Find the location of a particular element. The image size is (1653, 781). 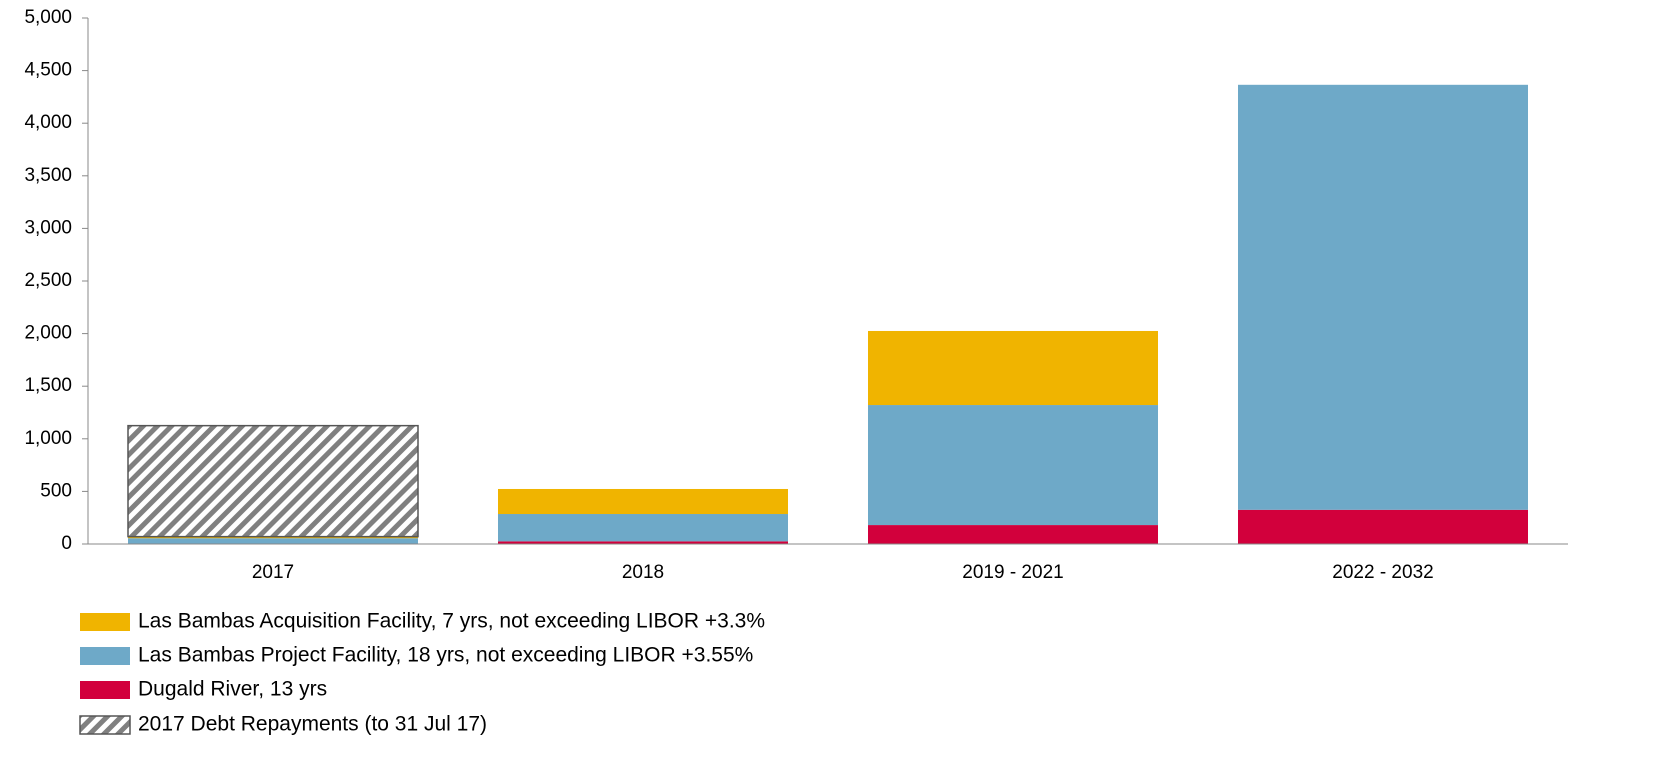

y-tick-label: 3,000 is located at coordinates (48, 227).